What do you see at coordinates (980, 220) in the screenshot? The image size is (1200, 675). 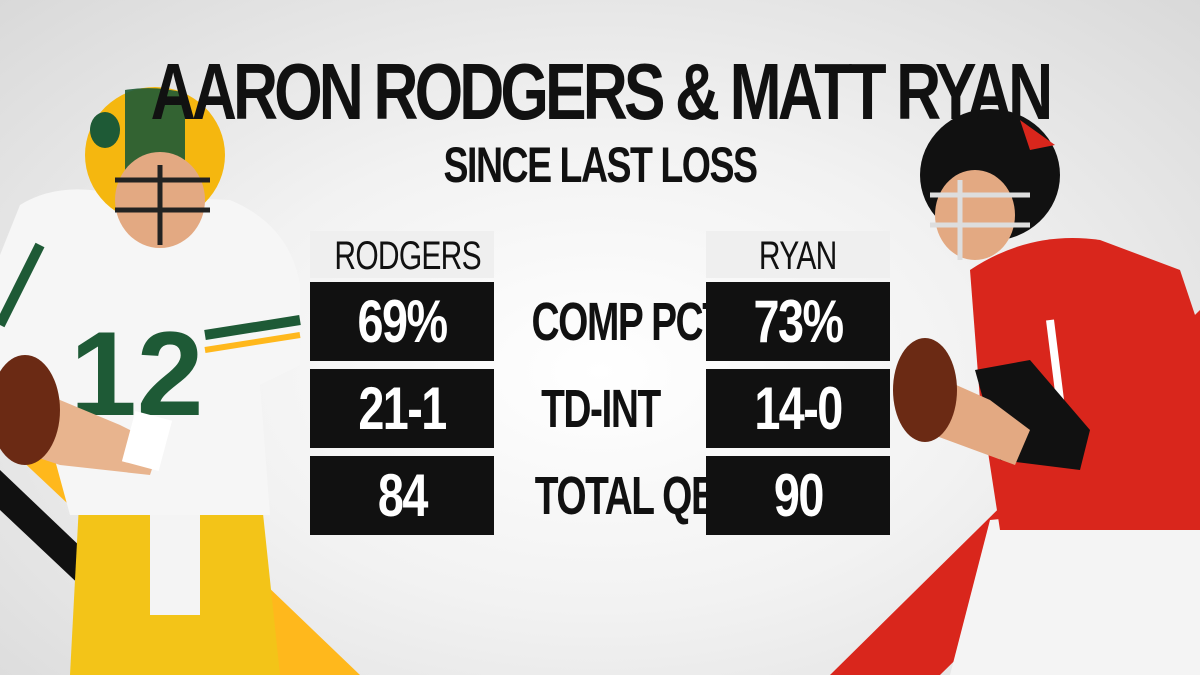 I see `ryan-facemask` at bounding box center [980, 220].